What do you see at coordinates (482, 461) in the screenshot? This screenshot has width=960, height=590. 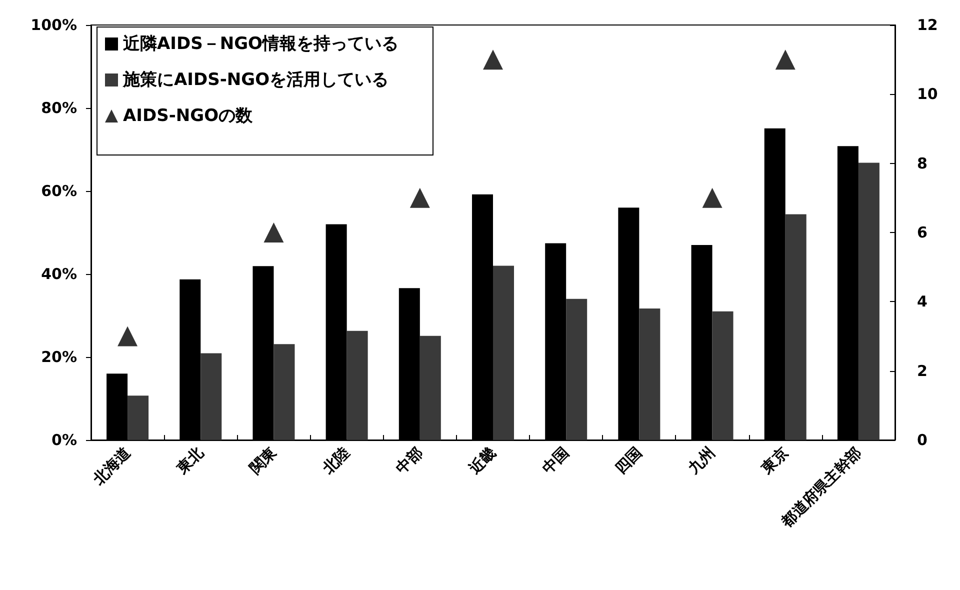 I see `x-tick-label: 近畿` at bounding box center [482, 461].